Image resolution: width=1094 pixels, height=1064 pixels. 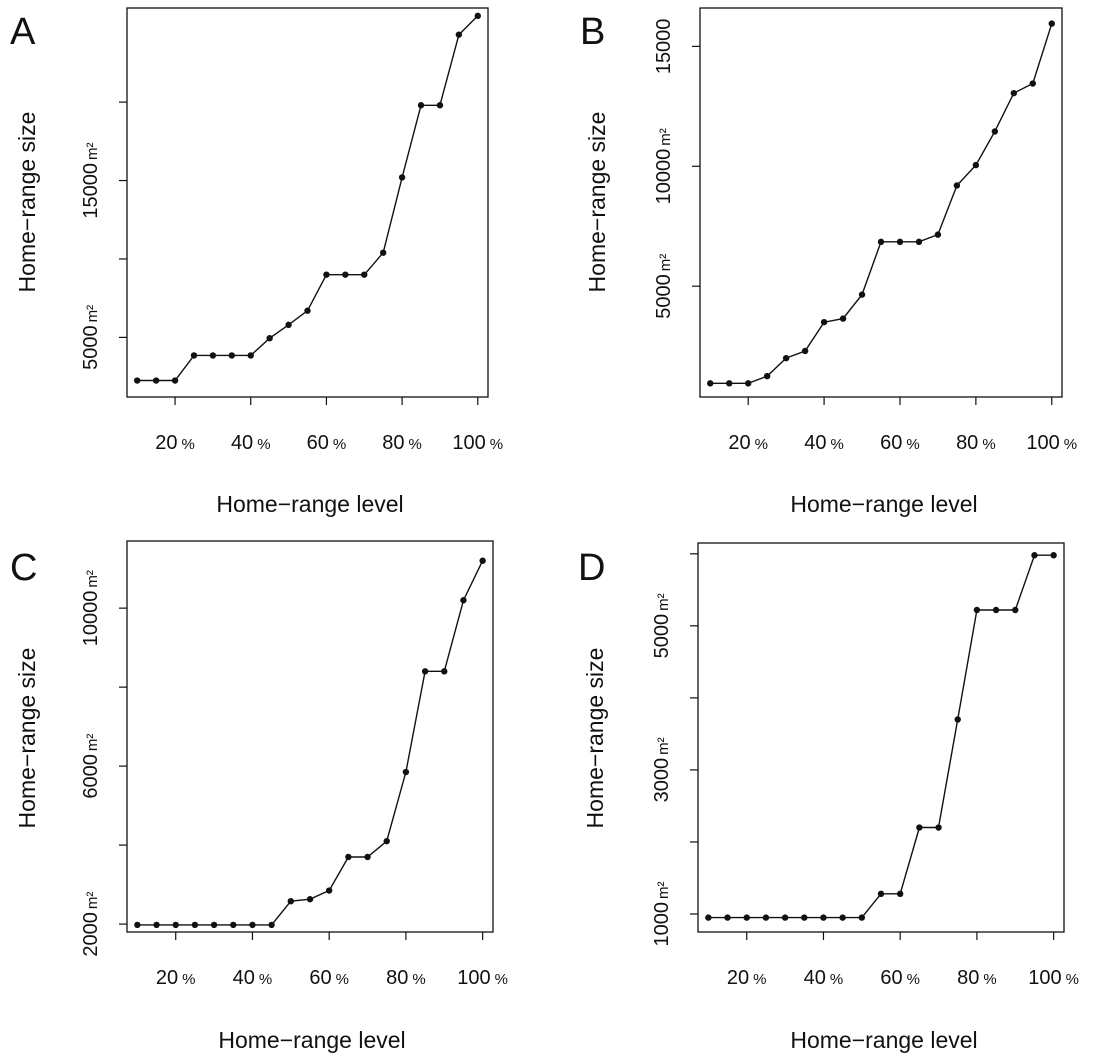 What do you see at coordinates (393, 443) in the screenshot?
I see `panel-a-x-tick-number: 80` at bounding box center [393, 443].